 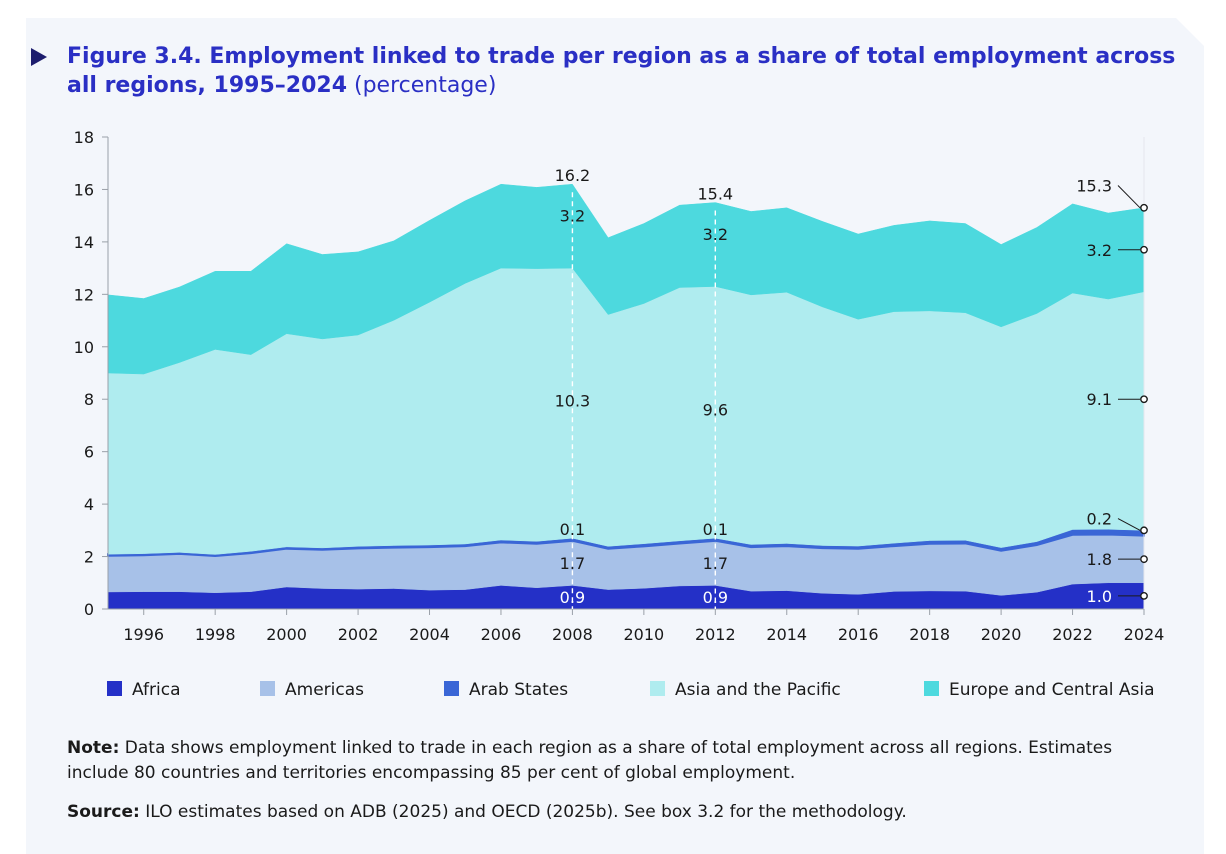 I want to click on africa-label-2024: 1.0, so click(x=1099, y=596).